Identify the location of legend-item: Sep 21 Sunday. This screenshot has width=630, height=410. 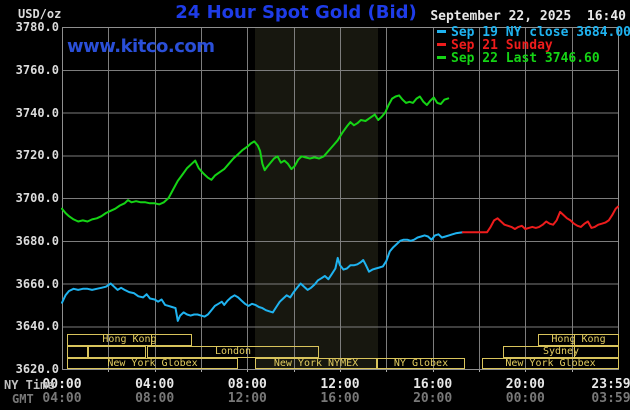
(533, 45).